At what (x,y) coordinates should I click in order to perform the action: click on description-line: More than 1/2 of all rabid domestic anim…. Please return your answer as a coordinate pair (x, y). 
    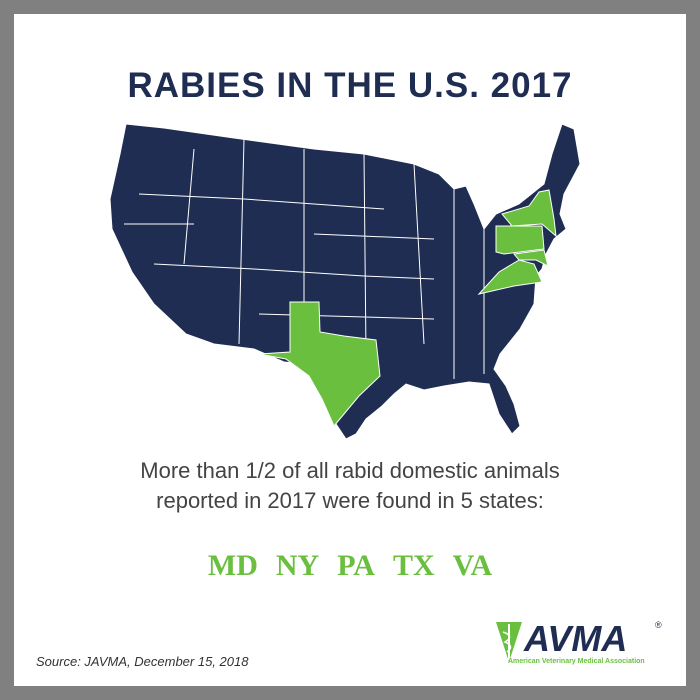
    Looking at the image, I should click on (350, 470).